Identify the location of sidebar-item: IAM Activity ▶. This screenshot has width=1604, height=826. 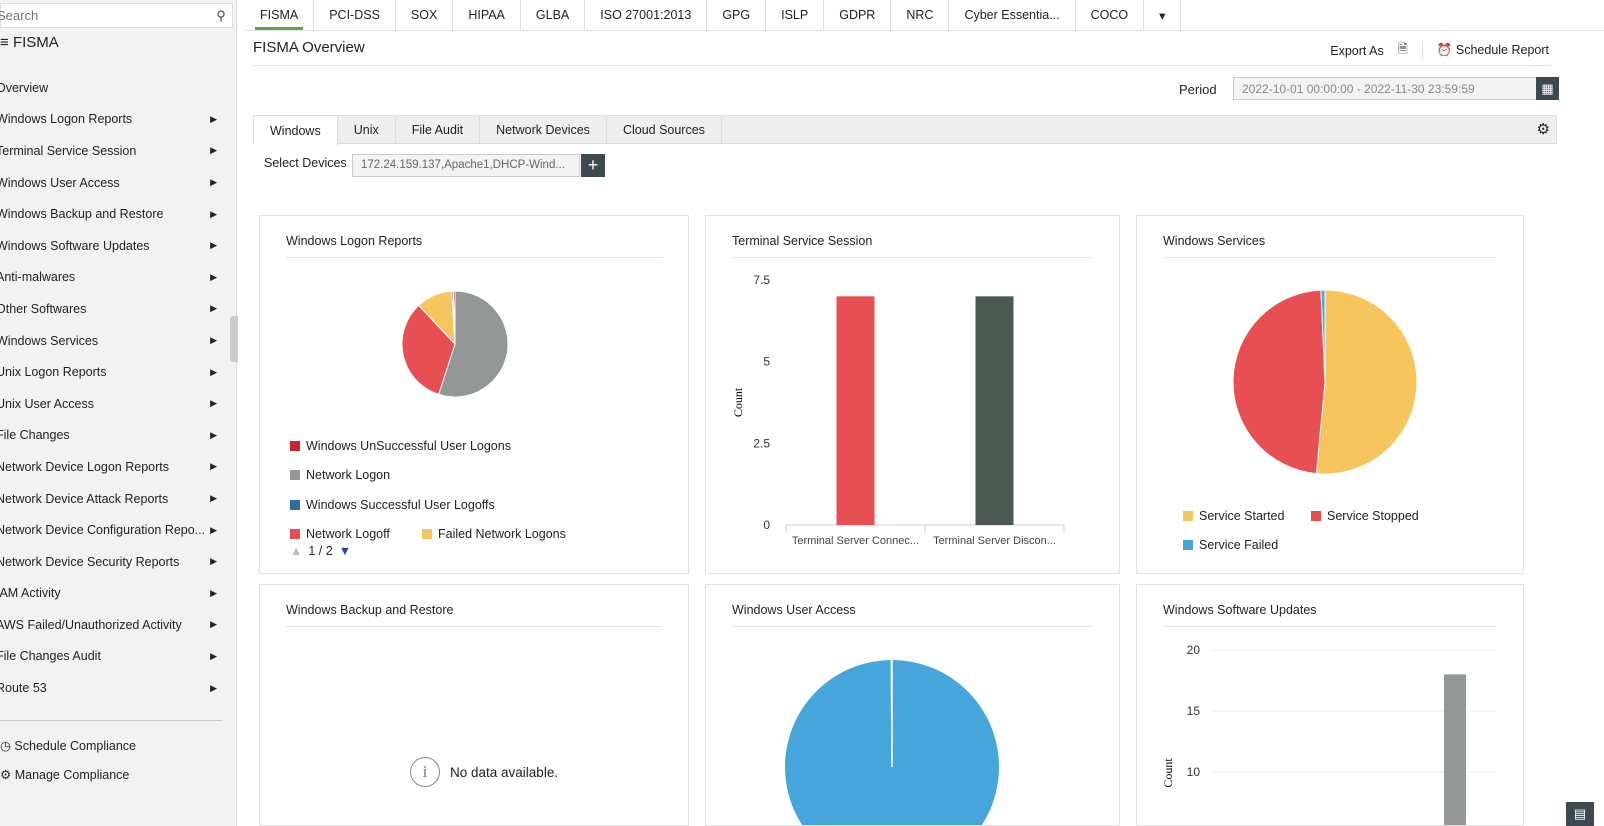
(112, 594).